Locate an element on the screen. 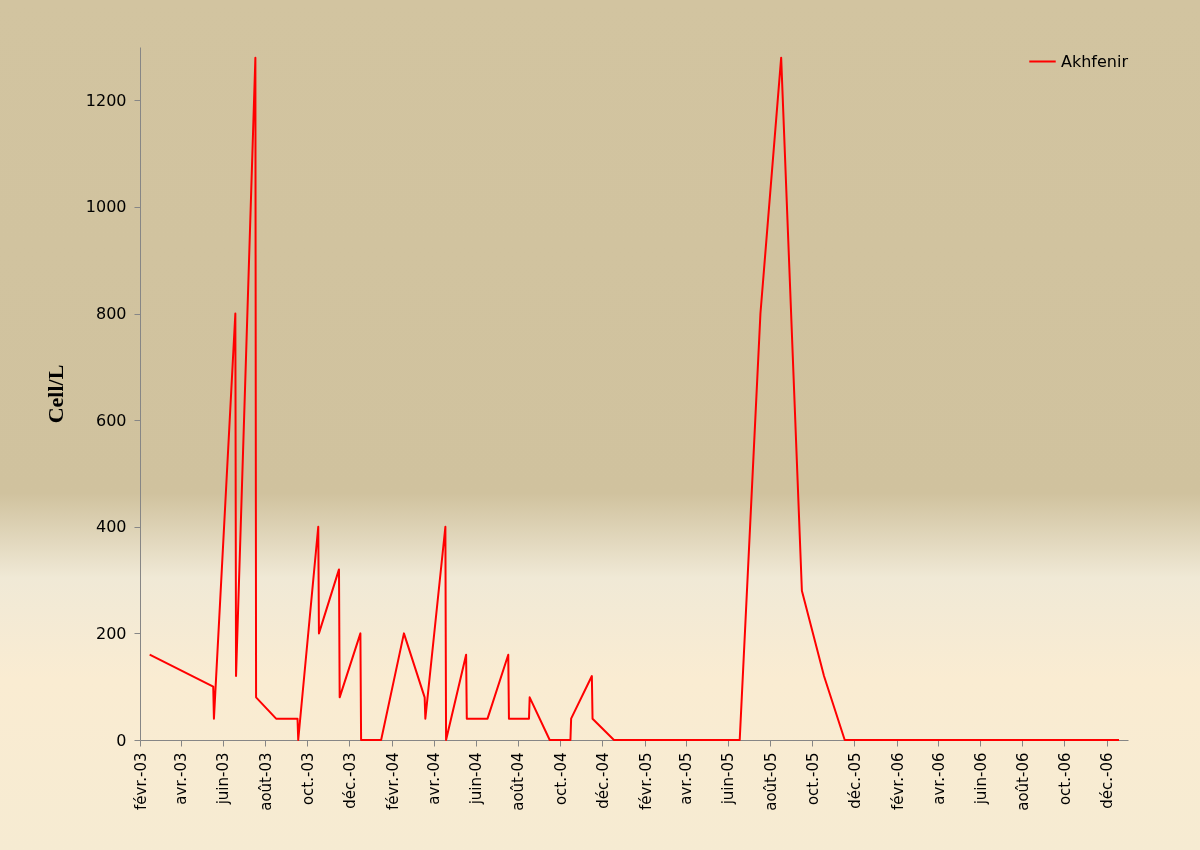  x-tick-label: oct.-05 is located at coordinates (812, 779).